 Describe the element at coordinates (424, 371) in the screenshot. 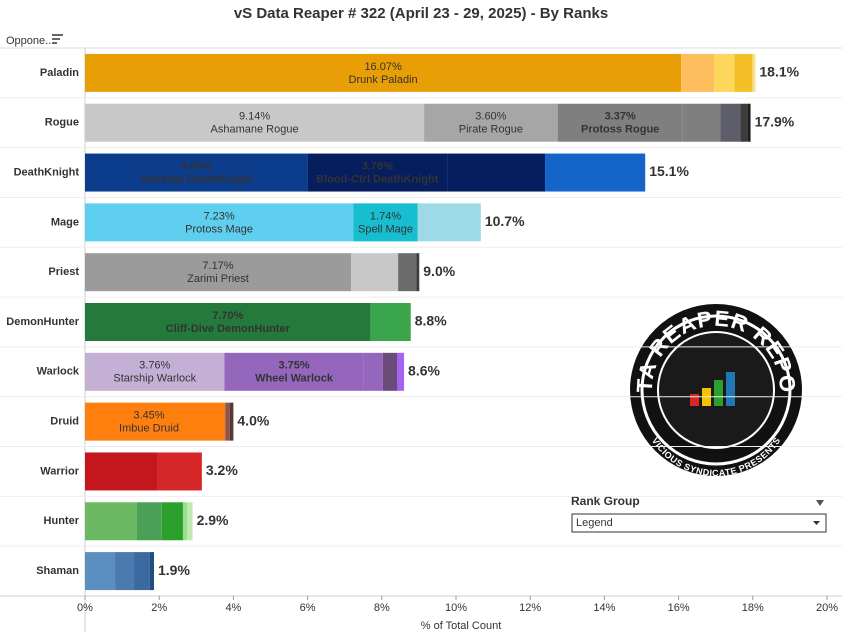

I see `total-label: 8.6%` at that location.